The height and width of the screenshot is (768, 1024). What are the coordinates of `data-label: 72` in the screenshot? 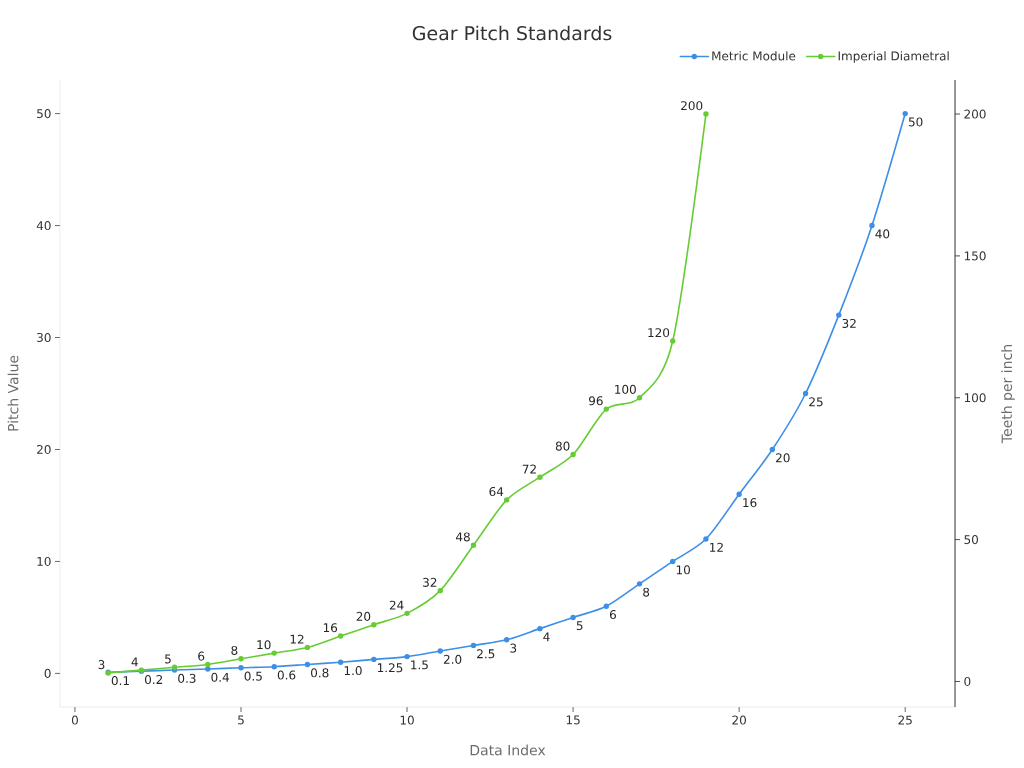 It's located at (529, 469).